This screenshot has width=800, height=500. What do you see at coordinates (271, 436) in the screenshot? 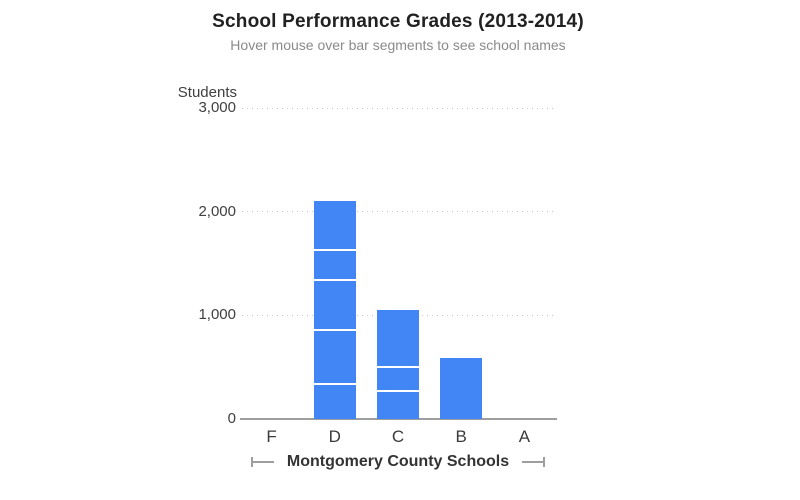
I see `x-axis-category-label: F` at bounding box center [271, 436].